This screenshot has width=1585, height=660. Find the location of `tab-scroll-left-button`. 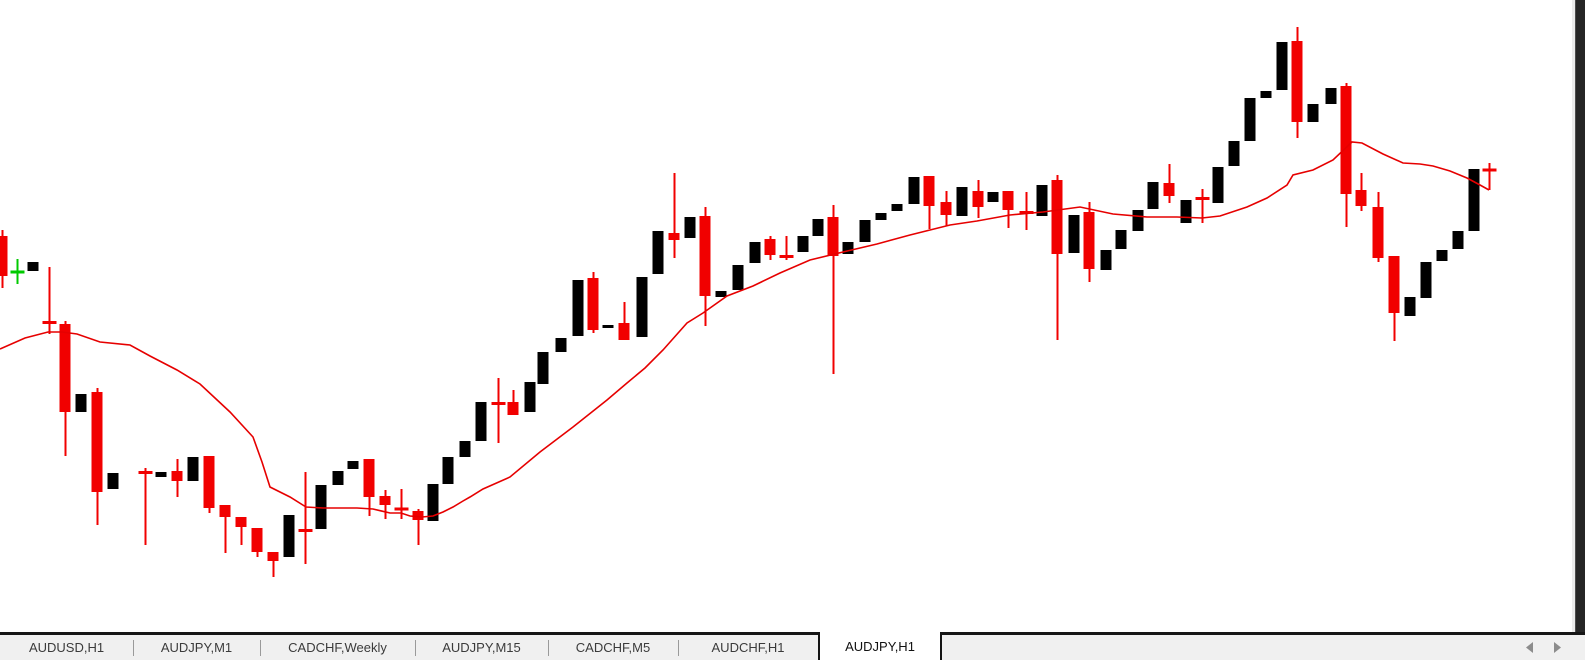

tab-scroll-left-button is located at coordinates (1529, 647).